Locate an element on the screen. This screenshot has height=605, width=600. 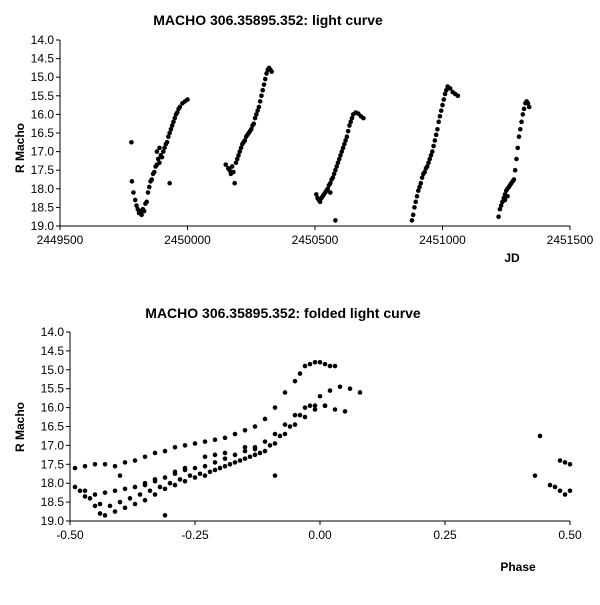
x-axis-label: JD is located at coordinates (512, 258).